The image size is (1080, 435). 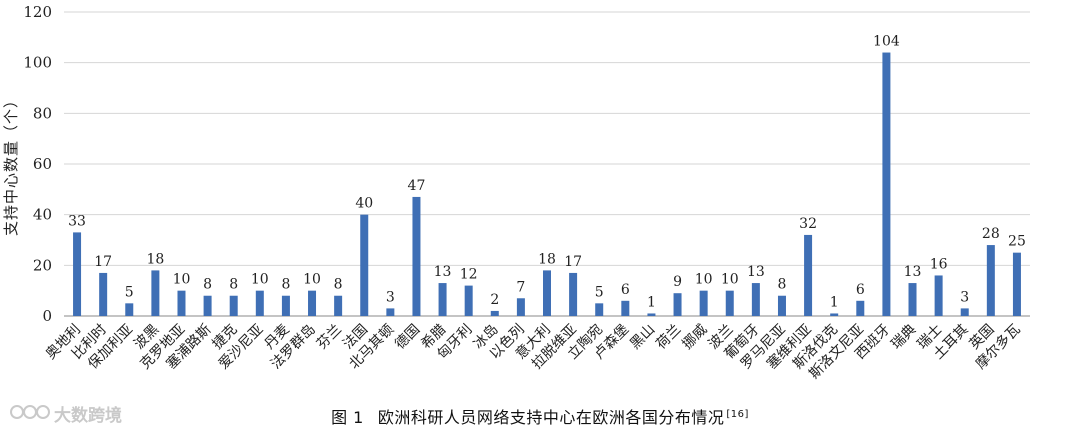 What do you see at coordinates (520, 287) in the screenshot?
I see `data-label: 7` at bounding box center [520, 287].